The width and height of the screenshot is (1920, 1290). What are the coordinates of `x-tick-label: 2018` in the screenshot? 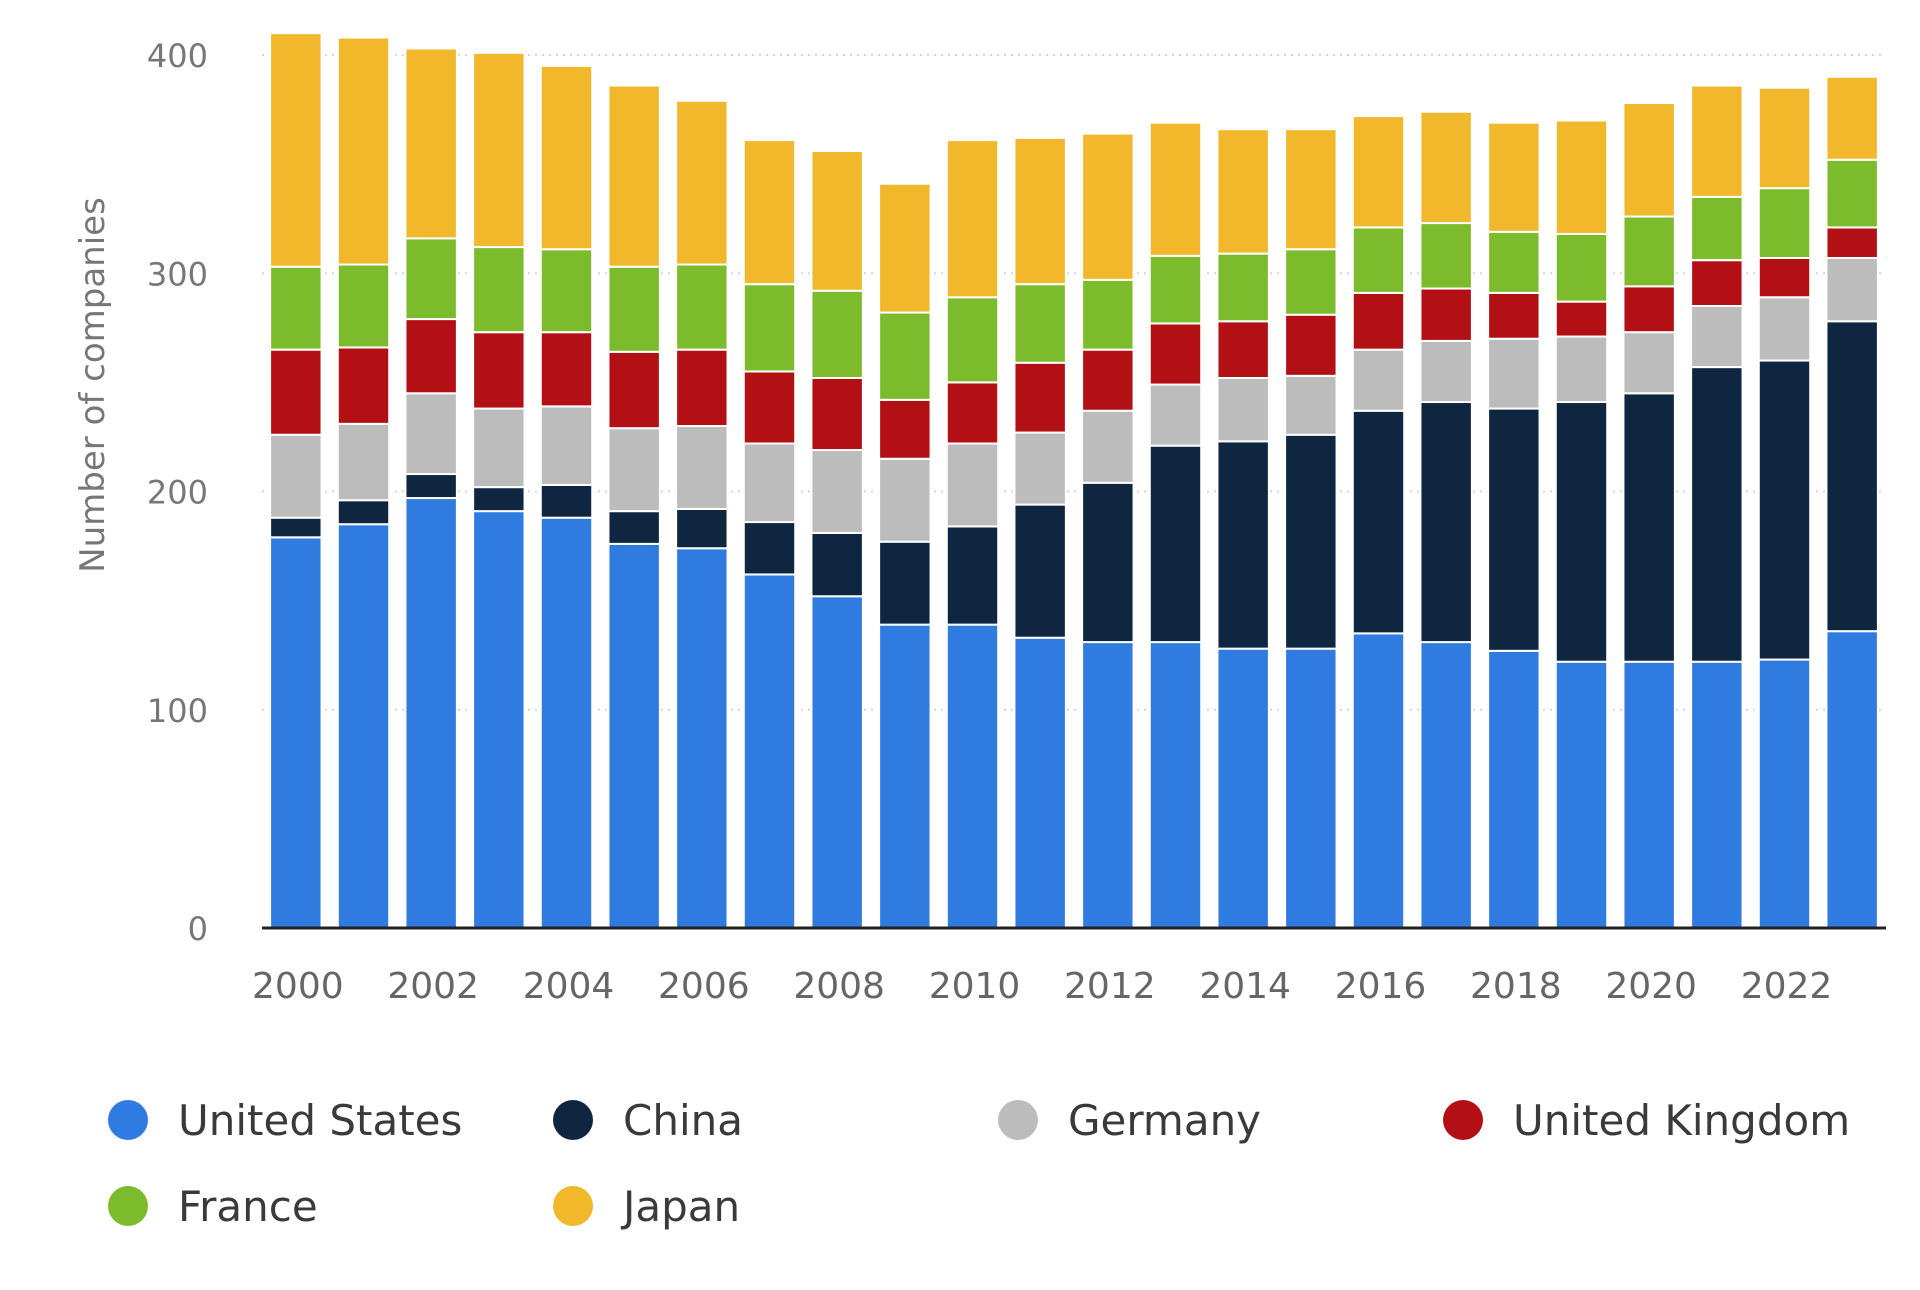 It's located at (1516, 986).